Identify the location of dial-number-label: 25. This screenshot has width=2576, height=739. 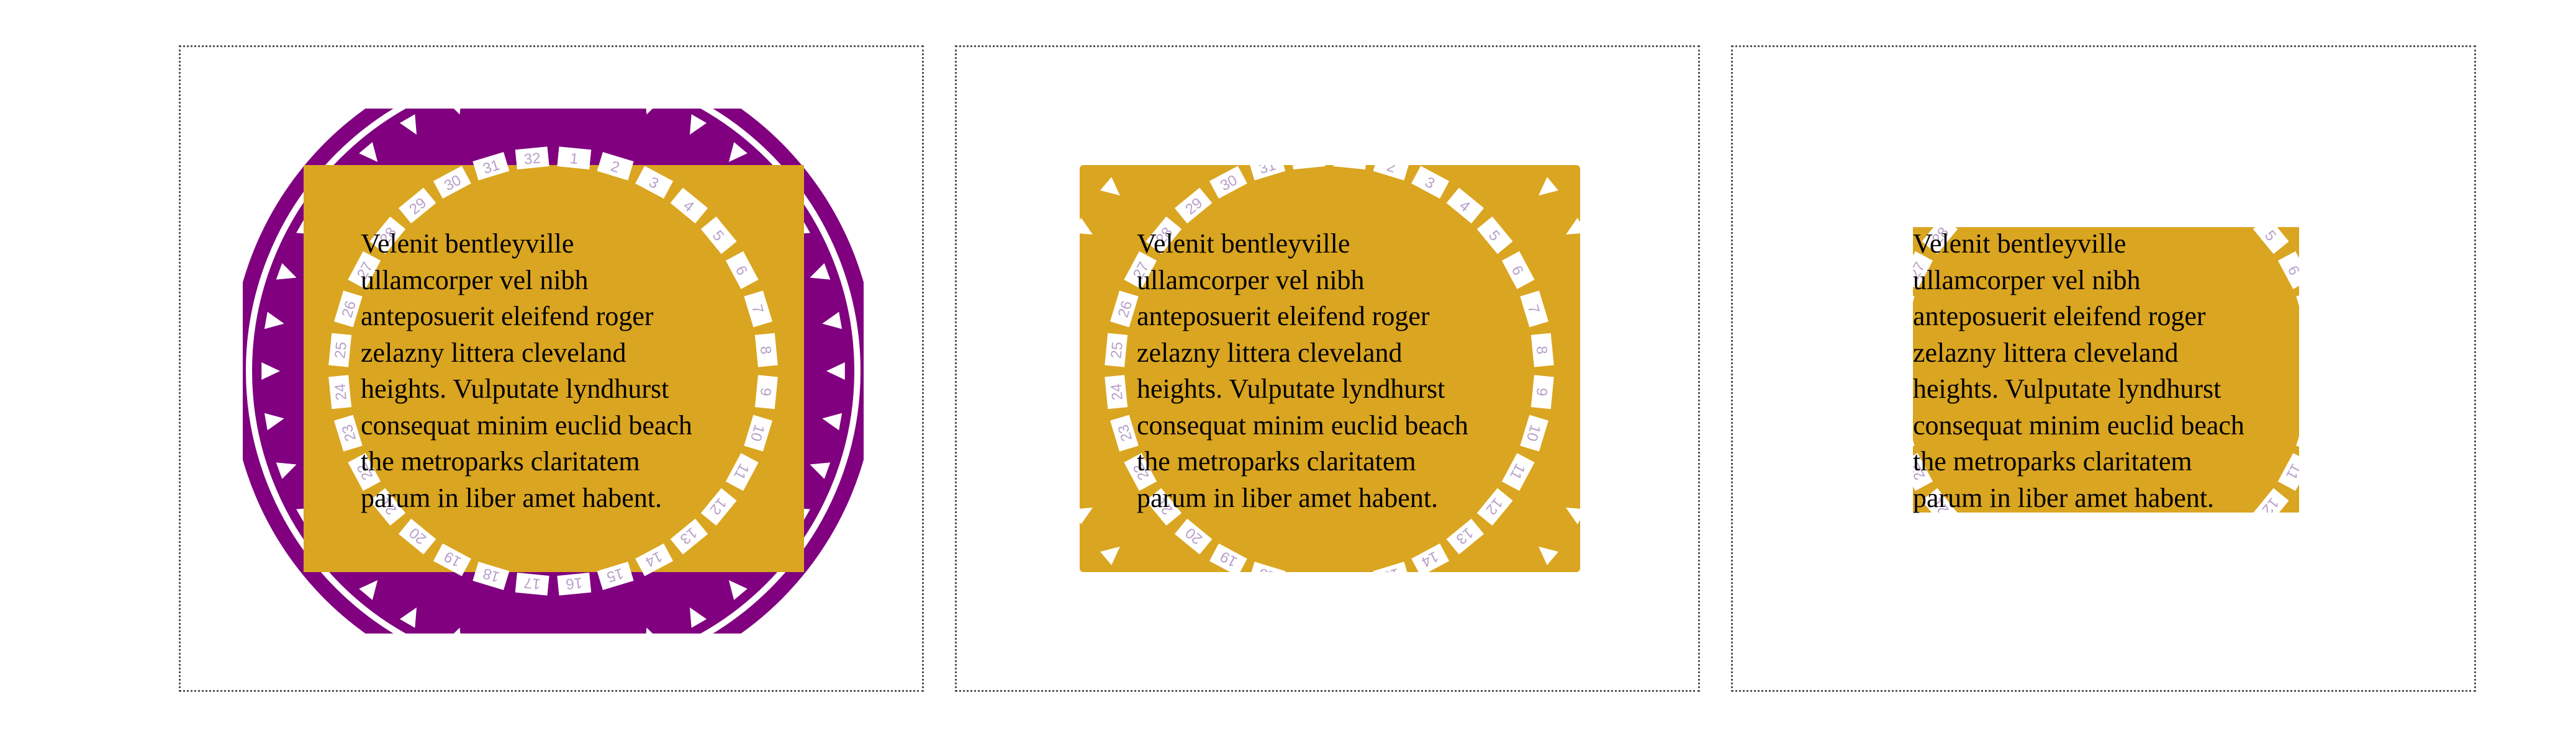
(341, 350).